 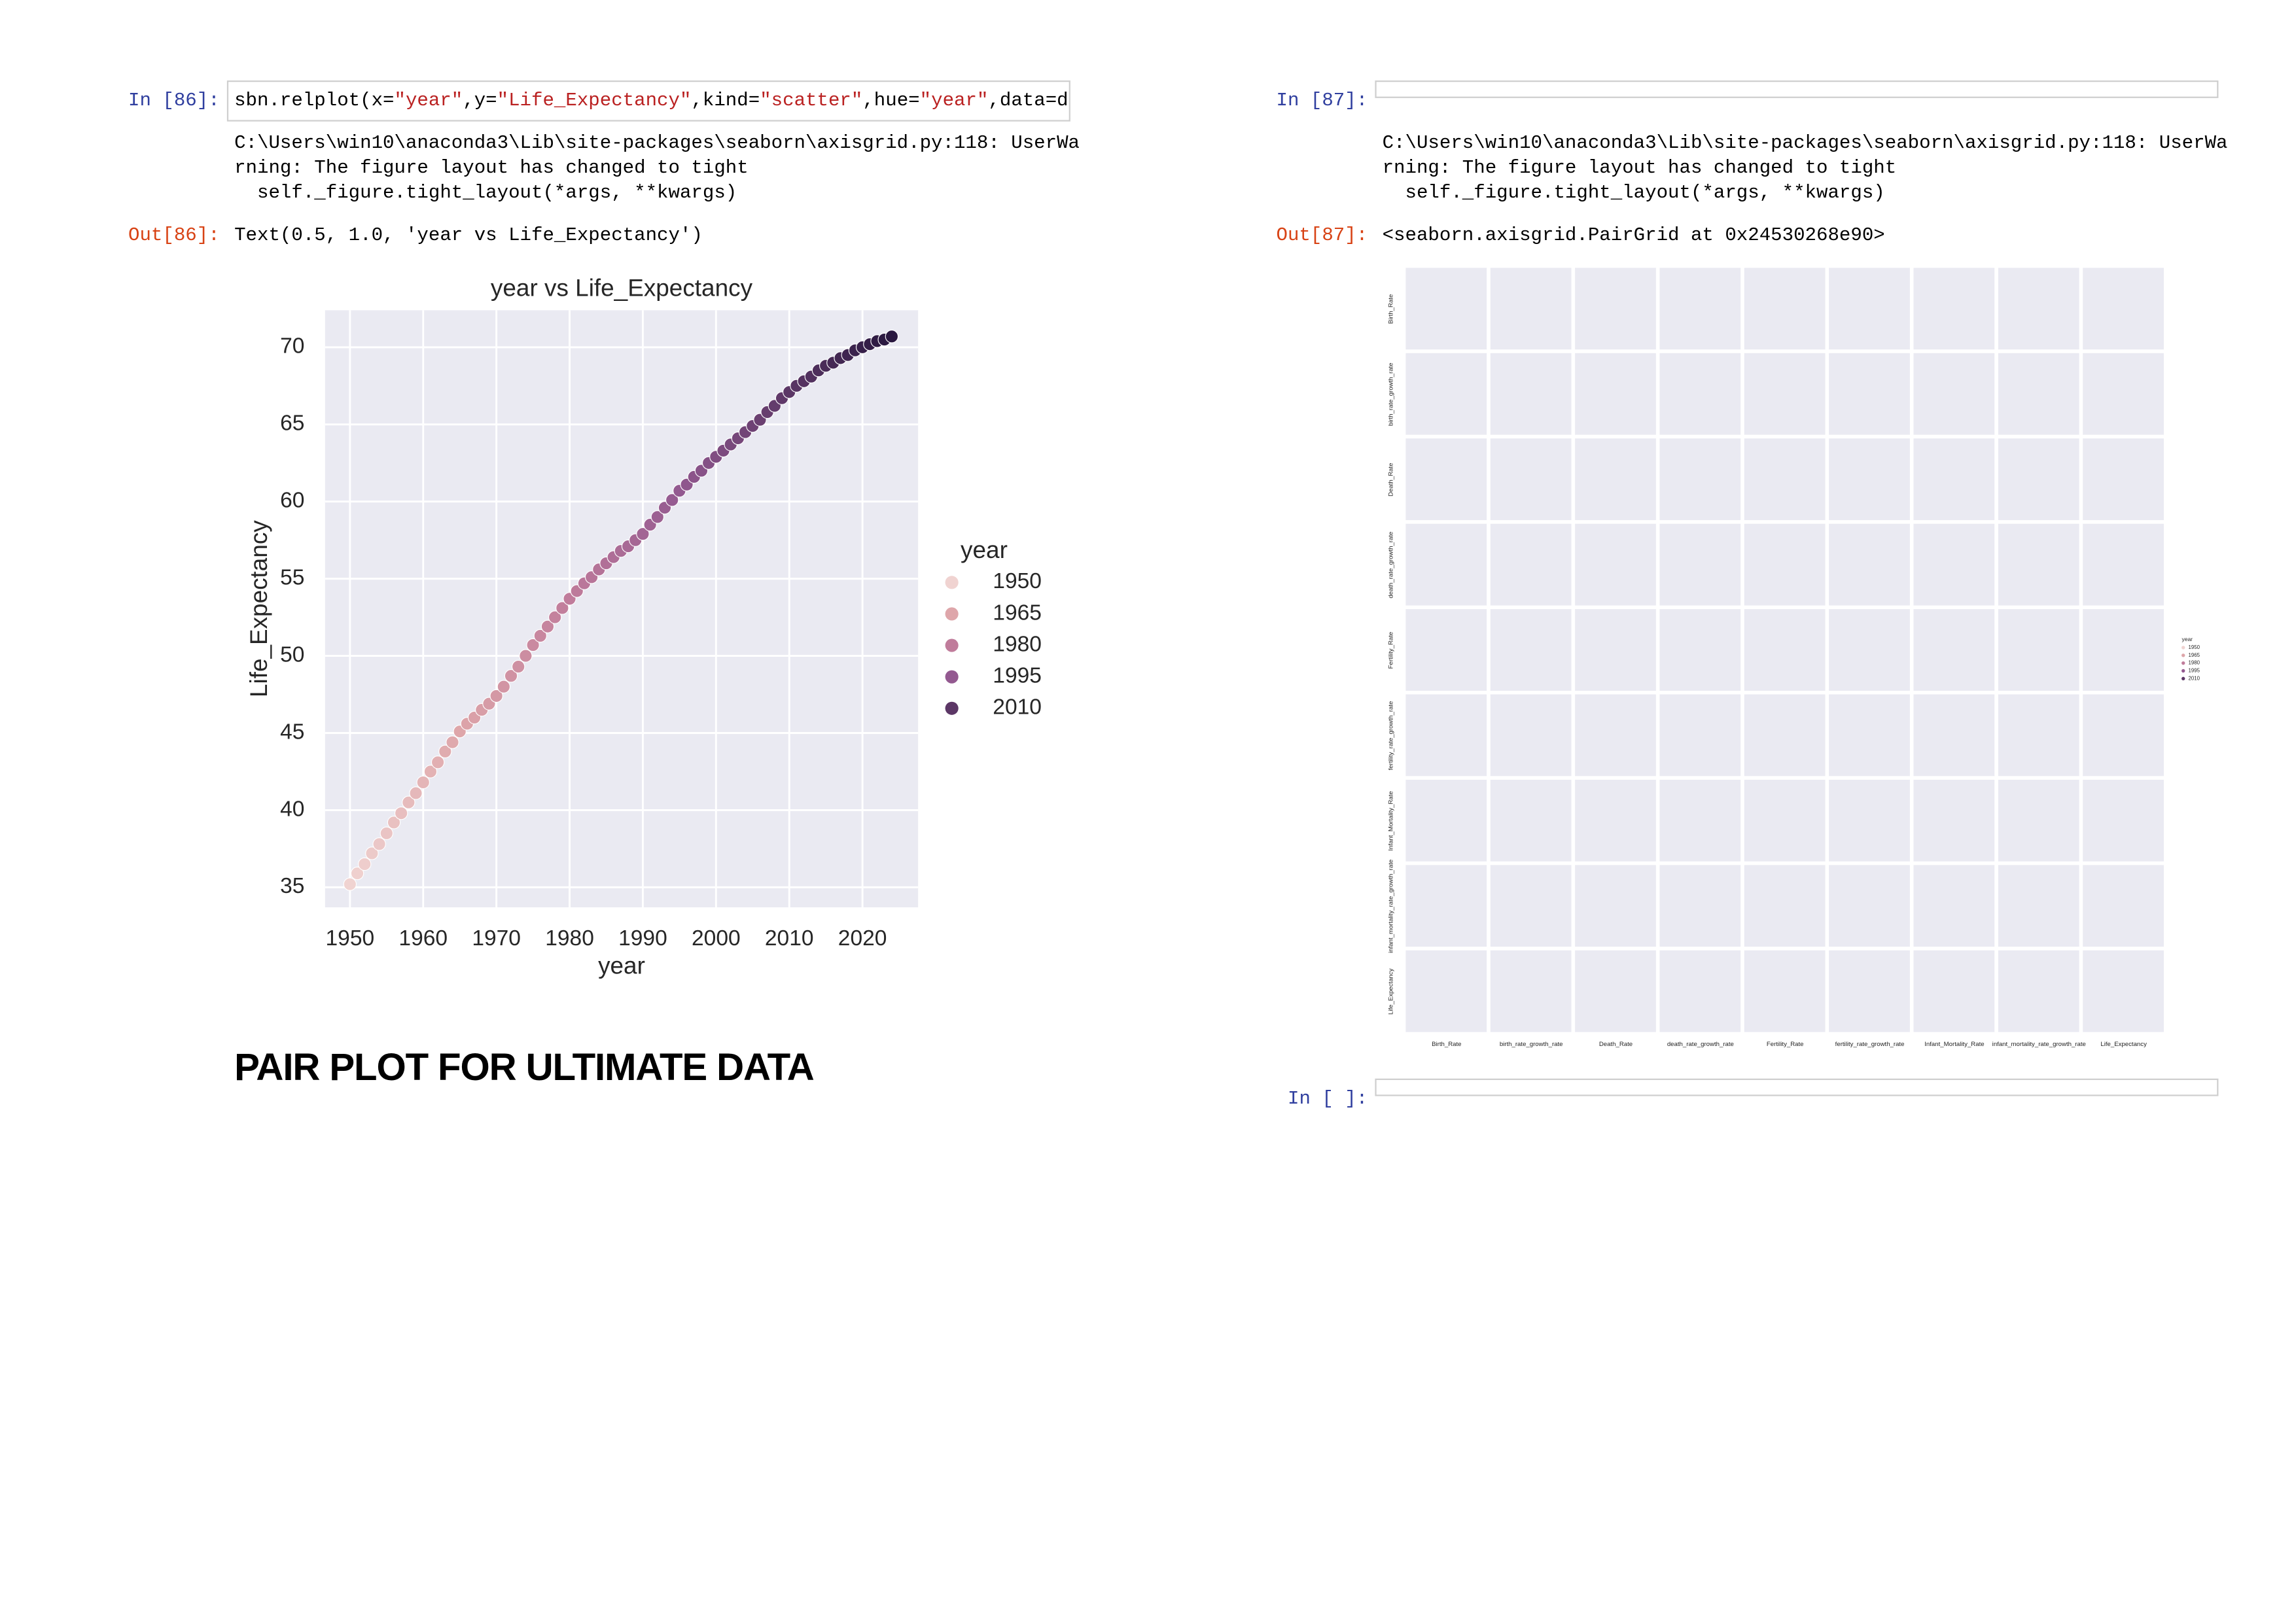 I want to click on x-tick-label: 1960, so click(x=423, y=938).